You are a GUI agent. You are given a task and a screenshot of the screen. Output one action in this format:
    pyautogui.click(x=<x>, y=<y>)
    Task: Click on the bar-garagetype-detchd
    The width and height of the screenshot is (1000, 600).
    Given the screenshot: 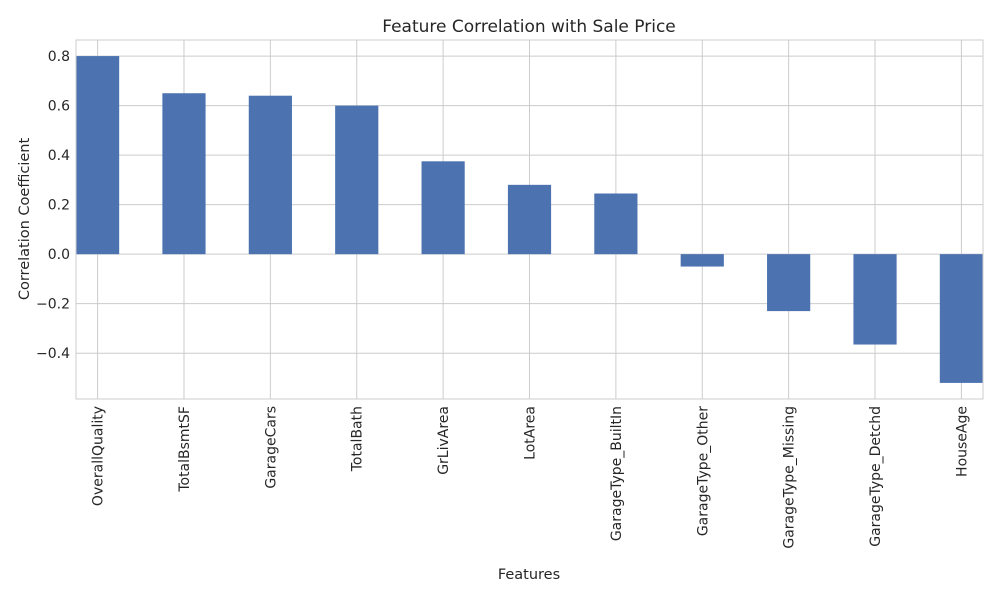 What is the action you would take?
    pyautogui.click(x=875, y=299)
    